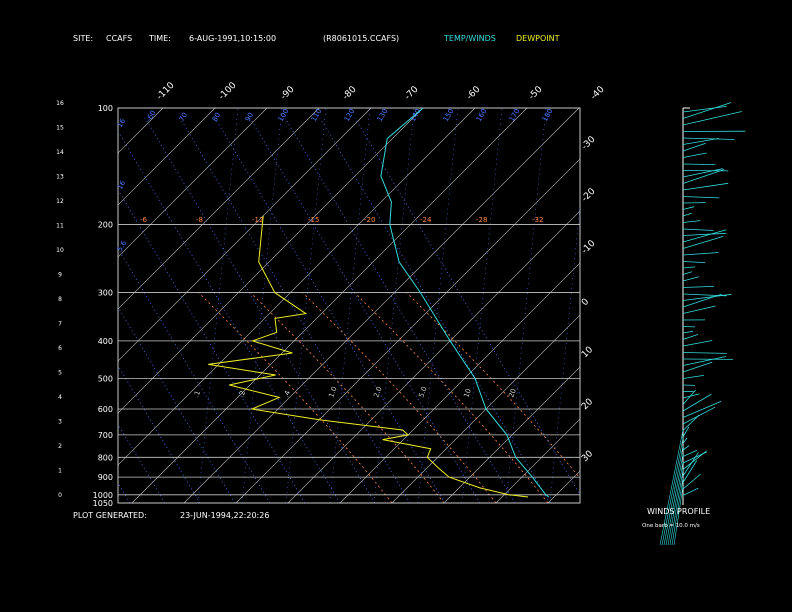 The height and width of the screenshot is (612, 792). I want to click on winds-profile-title: WINDS PROFILE, so click(678, 511).